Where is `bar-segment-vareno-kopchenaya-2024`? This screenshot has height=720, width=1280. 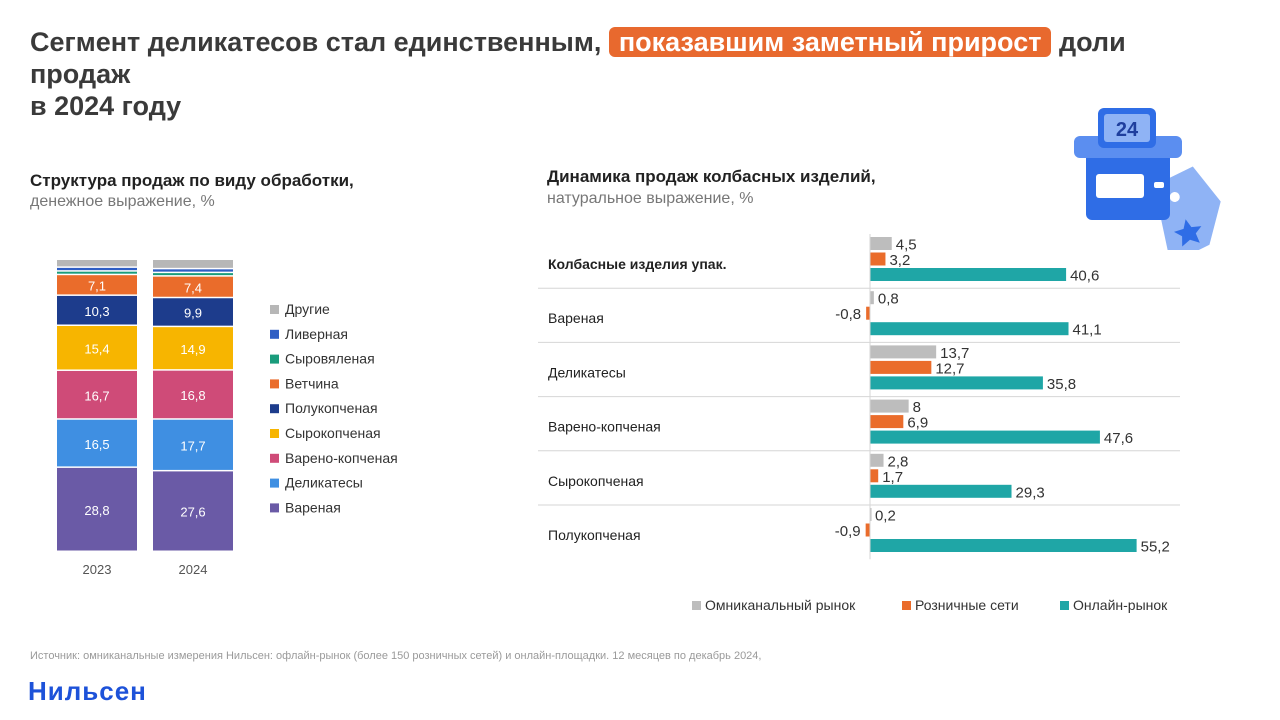
bar-segment-vareno-kopchenaya-2024 is located at coordinates (193, 394).